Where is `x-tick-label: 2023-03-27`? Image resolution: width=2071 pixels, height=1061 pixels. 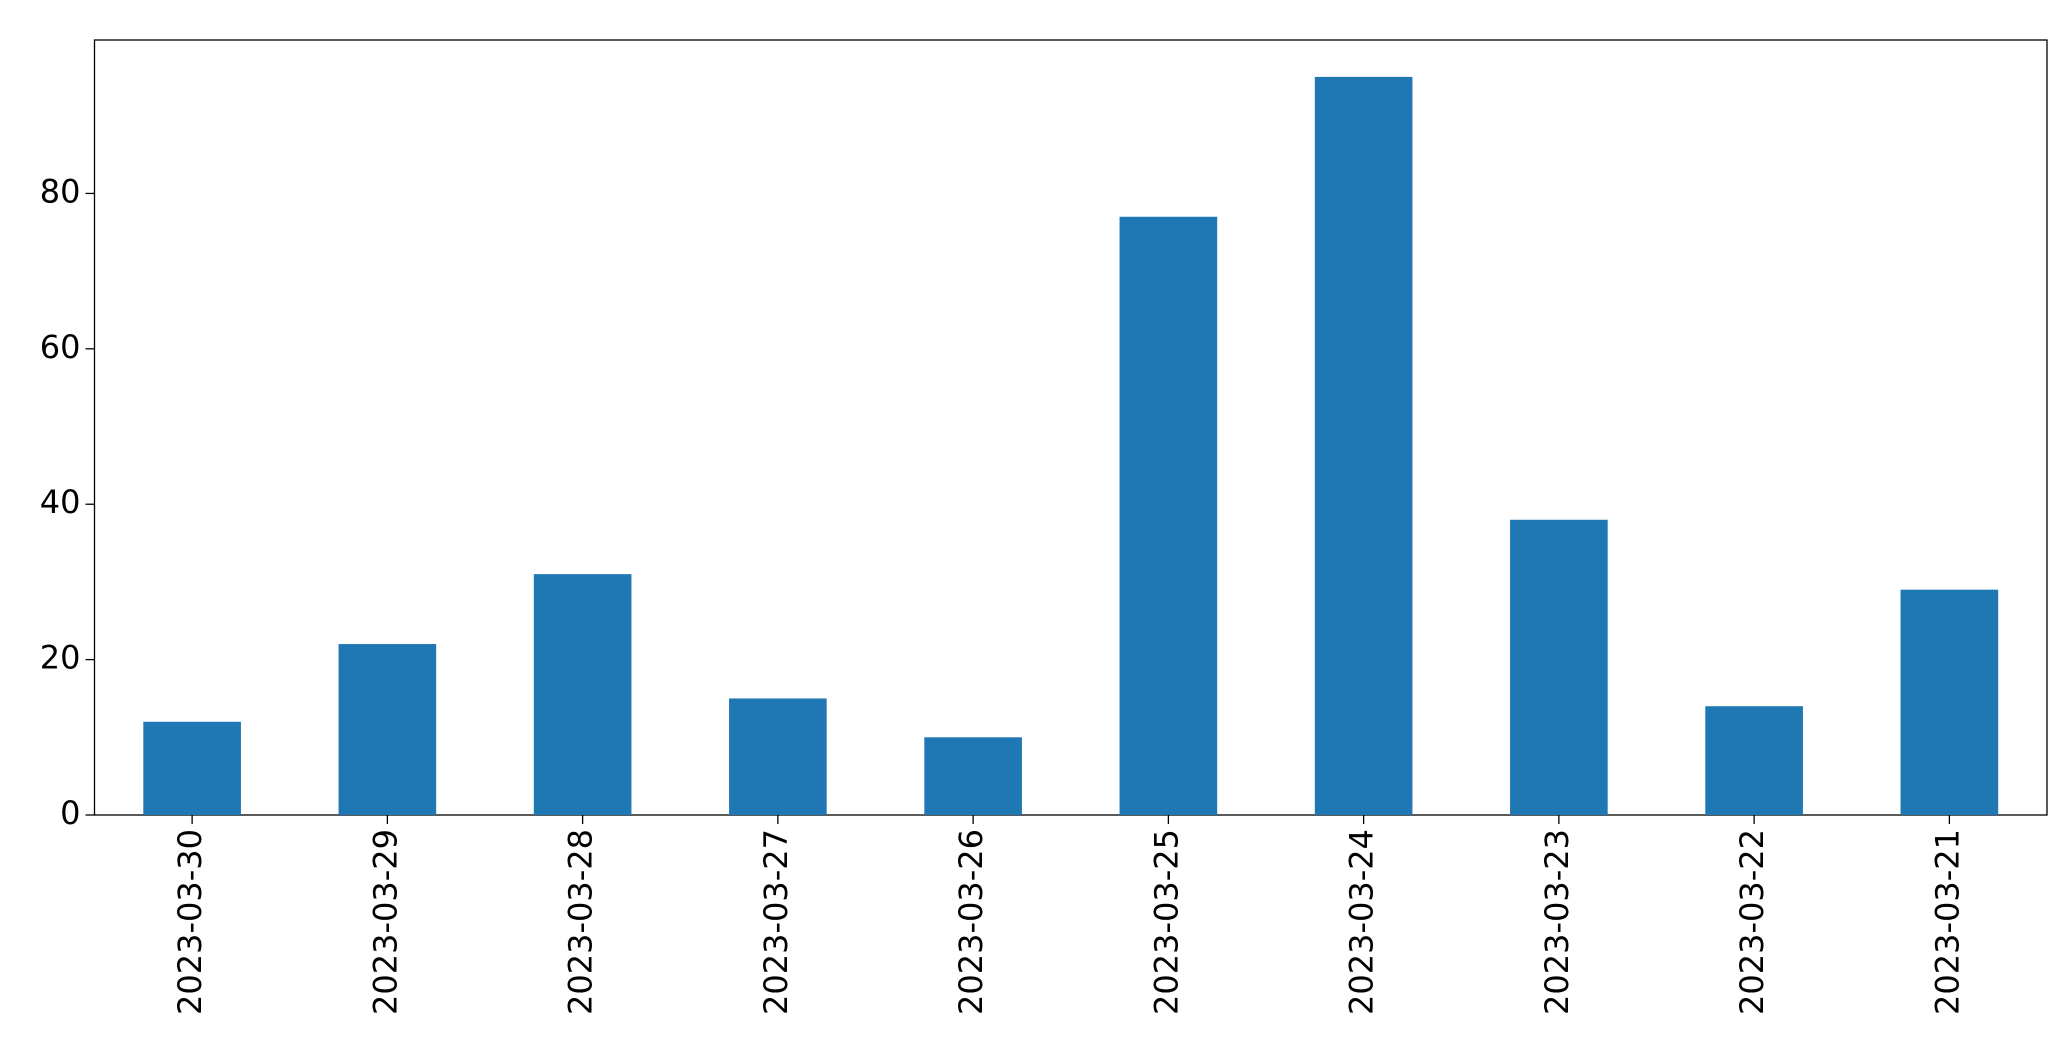
x-tick-label: 2023-03-27 is located at coordinates (776, 922).